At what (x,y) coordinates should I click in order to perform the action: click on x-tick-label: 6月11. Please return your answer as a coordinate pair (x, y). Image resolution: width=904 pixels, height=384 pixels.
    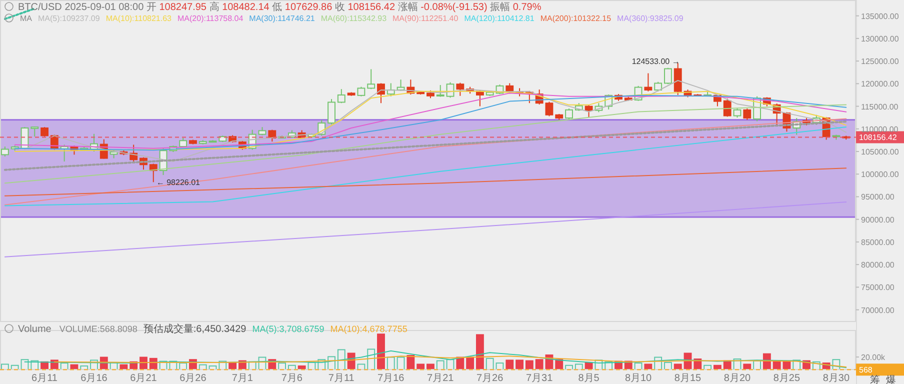
    Looking at the image, I should click on (45, 378).